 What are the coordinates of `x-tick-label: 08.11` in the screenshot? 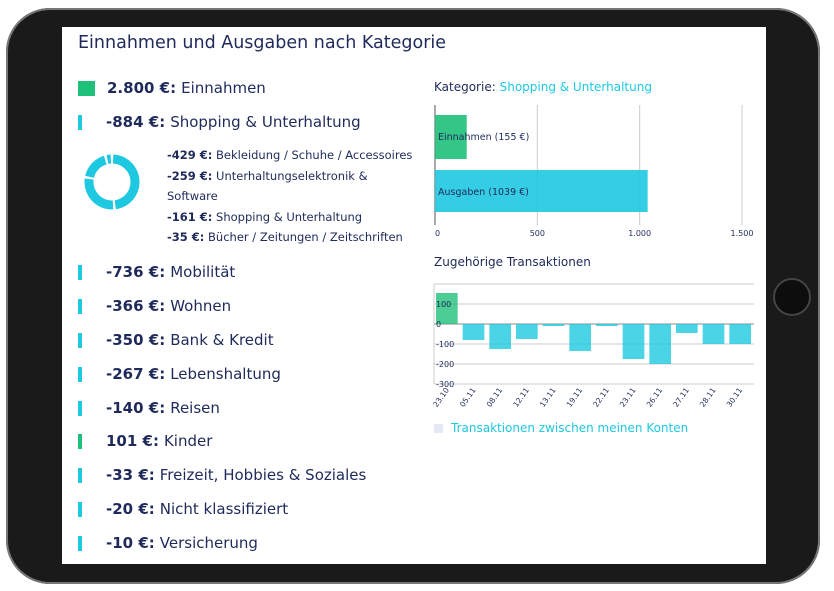 It's located at (495, 397).